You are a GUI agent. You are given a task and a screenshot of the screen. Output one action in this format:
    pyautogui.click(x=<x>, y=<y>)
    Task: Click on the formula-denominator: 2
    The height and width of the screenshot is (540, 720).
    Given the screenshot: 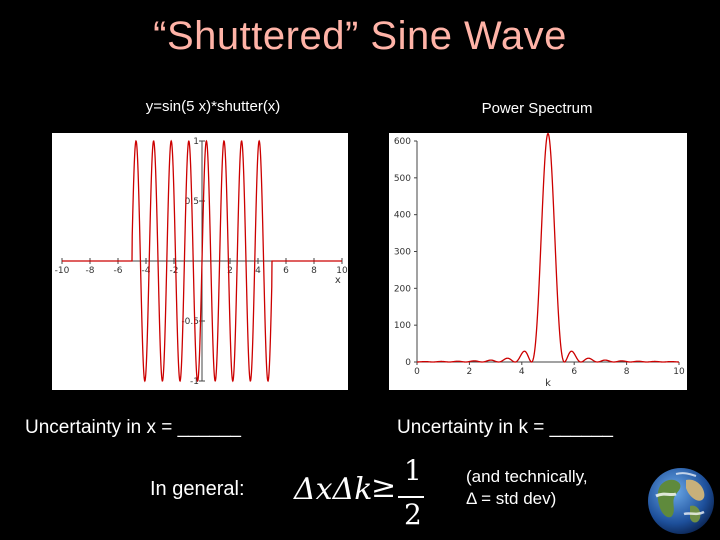 What is the action you would take?
    pyautogui.click(x=413, y=514)
    